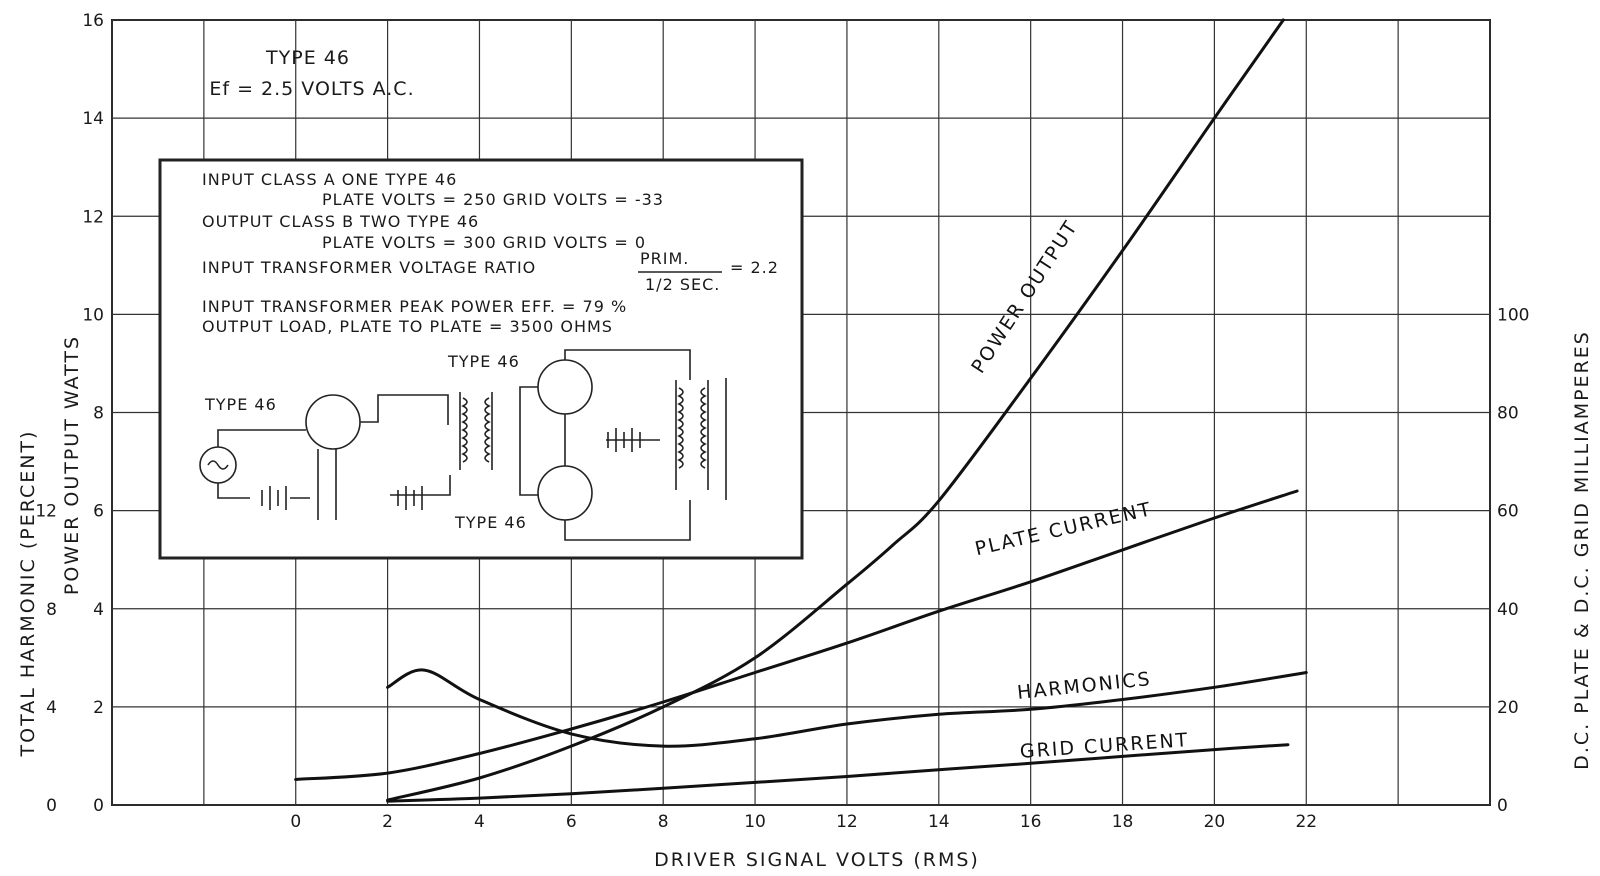  I want to click on chart-subtitle: Ef = 2.5 VOLTS A.C., so click(311, 89).